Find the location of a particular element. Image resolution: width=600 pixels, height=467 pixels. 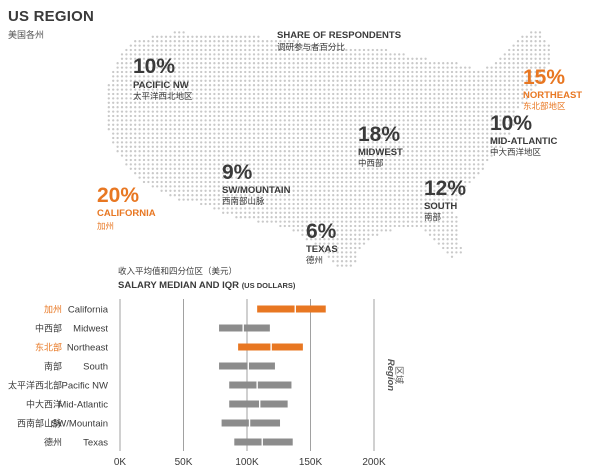

x-tick-label: 100K is located at coordinates (247, 462).